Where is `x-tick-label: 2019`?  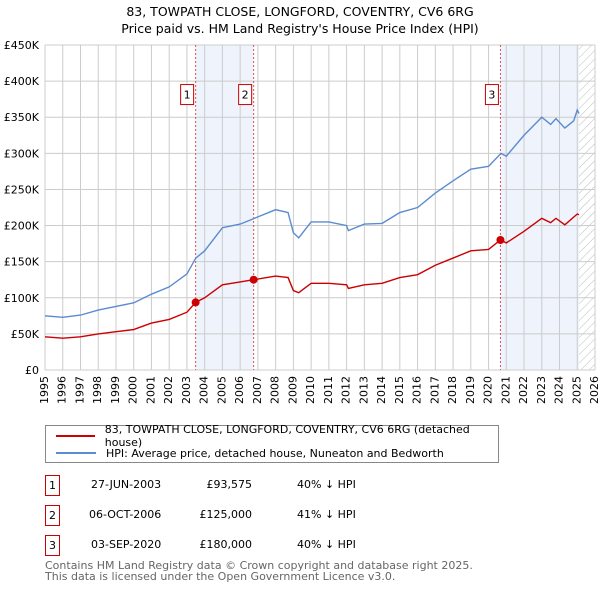
x-tick-label: 2019 is located at coordinates (470, 390).